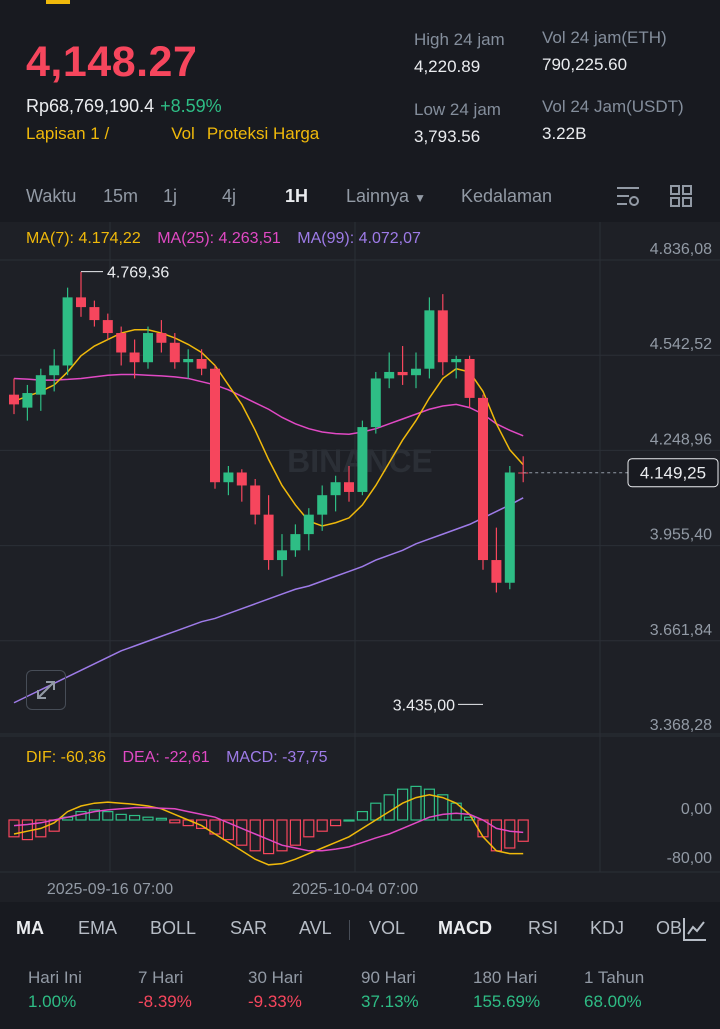 Image resolution: width=720 pixels, height=1029 pixels. What do you see at coordinates (695, 931) in the screenshot?
I see `indicator-chart-icon` at bounding box center [695, 931].